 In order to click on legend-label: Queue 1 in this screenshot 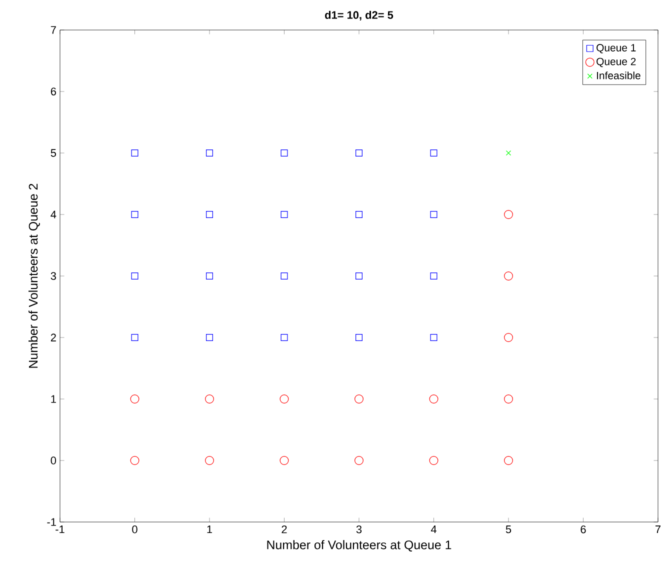, I will do `click(616, 49)`.